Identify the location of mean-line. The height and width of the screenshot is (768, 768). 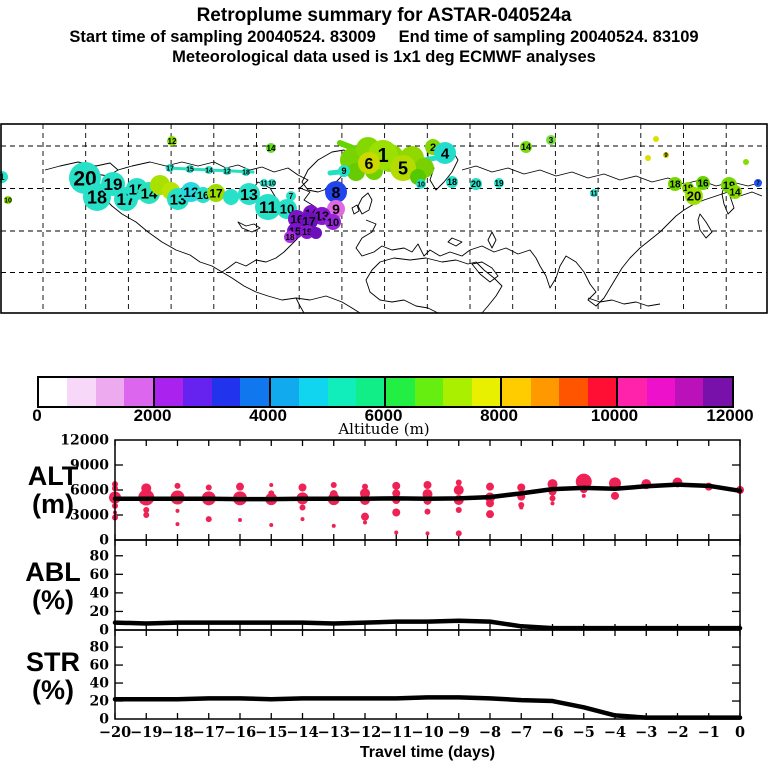
(427, 492).